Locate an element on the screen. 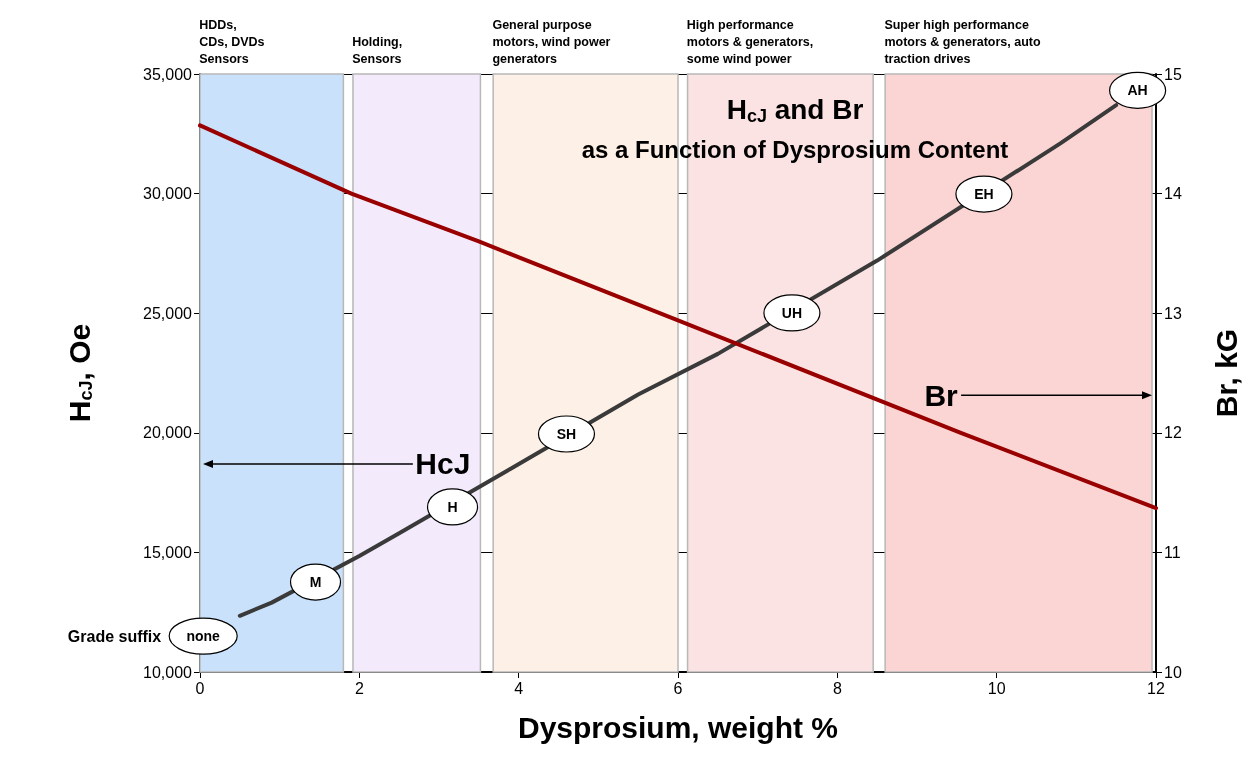 The height and width of the screenshot is (761, 1249). band-label: General purpose motors, wind power generators is located at coordinates (551, 41).